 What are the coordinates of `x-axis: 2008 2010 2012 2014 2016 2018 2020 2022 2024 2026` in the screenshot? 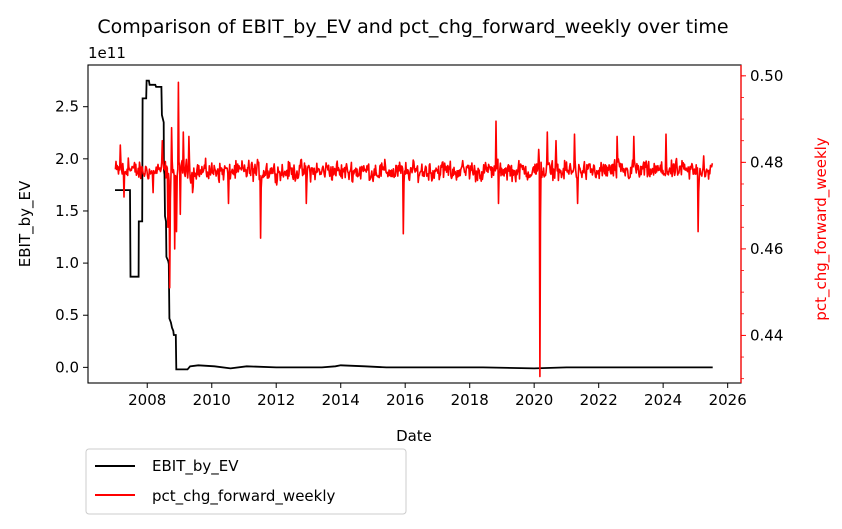 It's located at (437, 396).